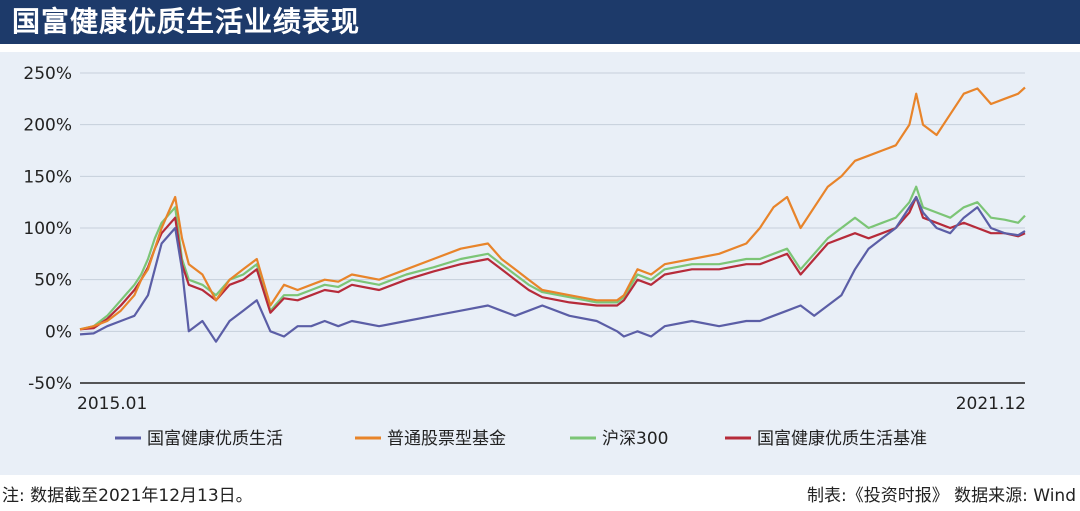 This screenshot has width=1080, height=511. I want to click on y-tick-label: 0%, so click(58, 332).